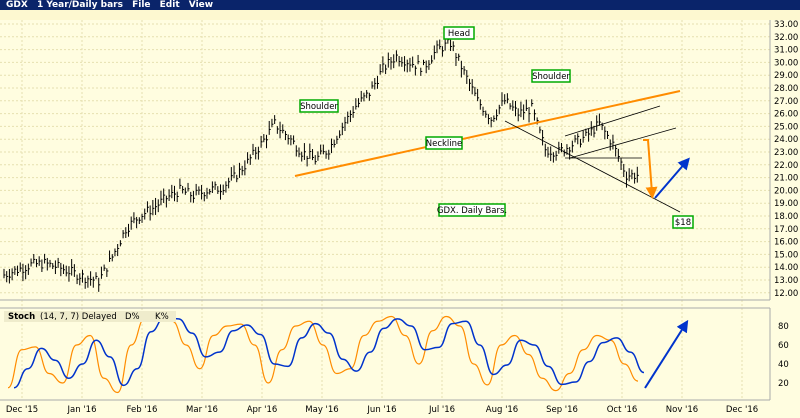 The width and height of the screenshot is (800, 418). Describe the element at coordinates (132, 317) in the screenshot. I see `legend-d: D%` at that location.